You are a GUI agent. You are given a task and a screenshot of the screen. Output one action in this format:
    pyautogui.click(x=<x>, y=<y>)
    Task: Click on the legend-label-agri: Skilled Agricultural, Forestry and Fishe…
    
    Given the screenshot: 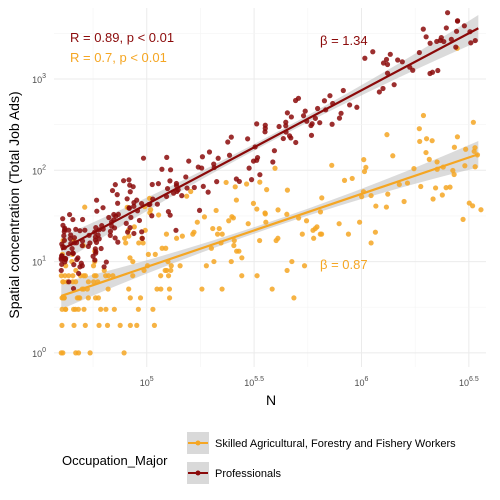 What is the action you would take?
    pyautogui.click(x=335, y=444)
    